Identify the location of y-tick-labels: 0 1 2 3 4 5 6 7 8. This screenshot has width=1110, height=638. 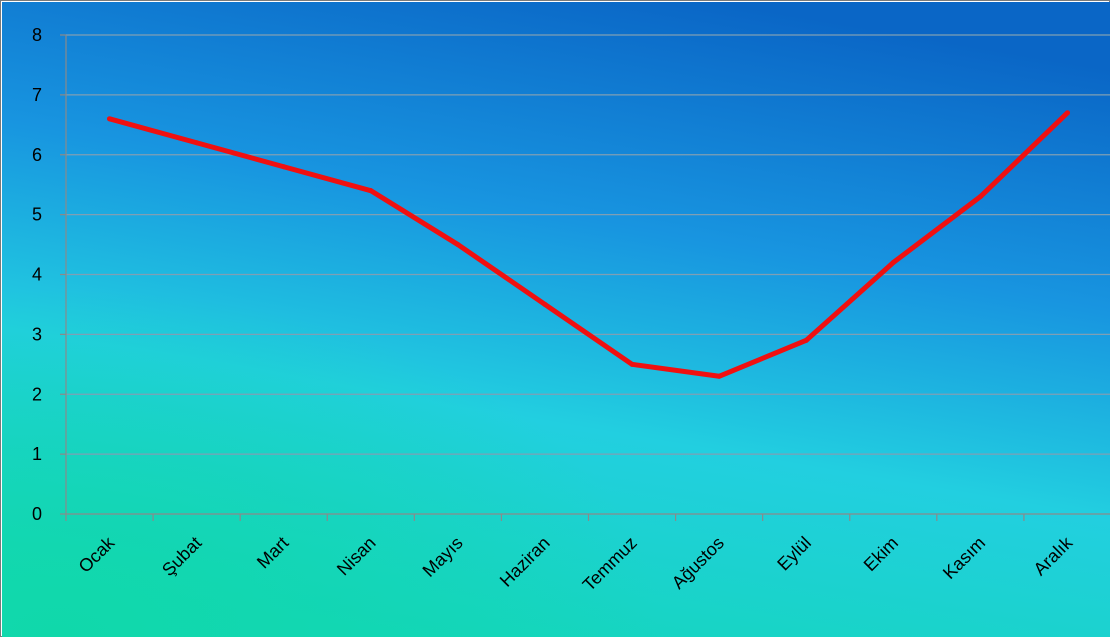
(37, 274).